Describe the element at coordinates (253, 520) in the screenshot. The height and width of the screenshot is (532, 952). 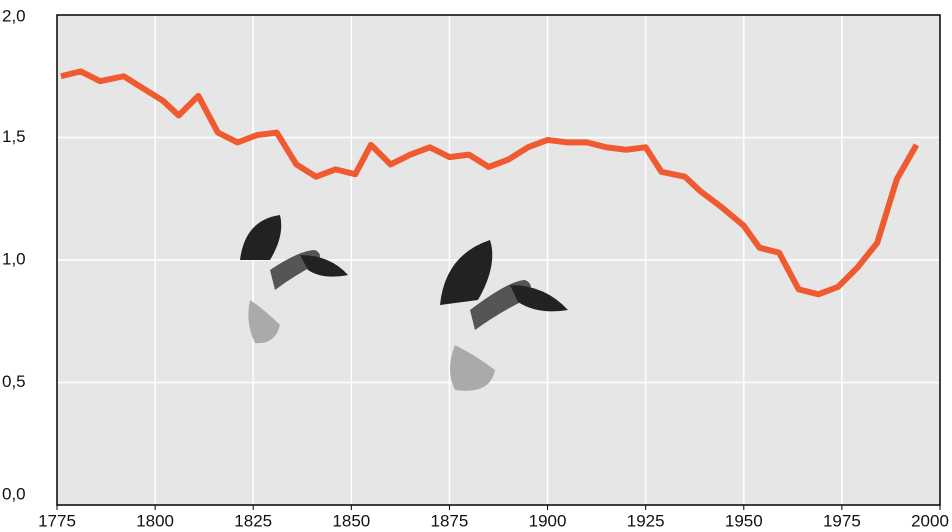
I see `x-tick-label: 1825` at that location.